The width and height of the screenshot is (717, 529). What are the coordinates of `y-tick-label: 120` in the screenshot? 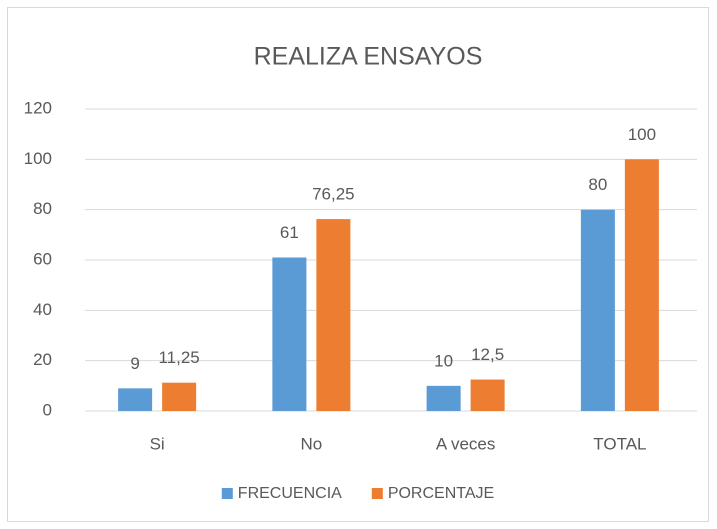 It's located at (38, 107).